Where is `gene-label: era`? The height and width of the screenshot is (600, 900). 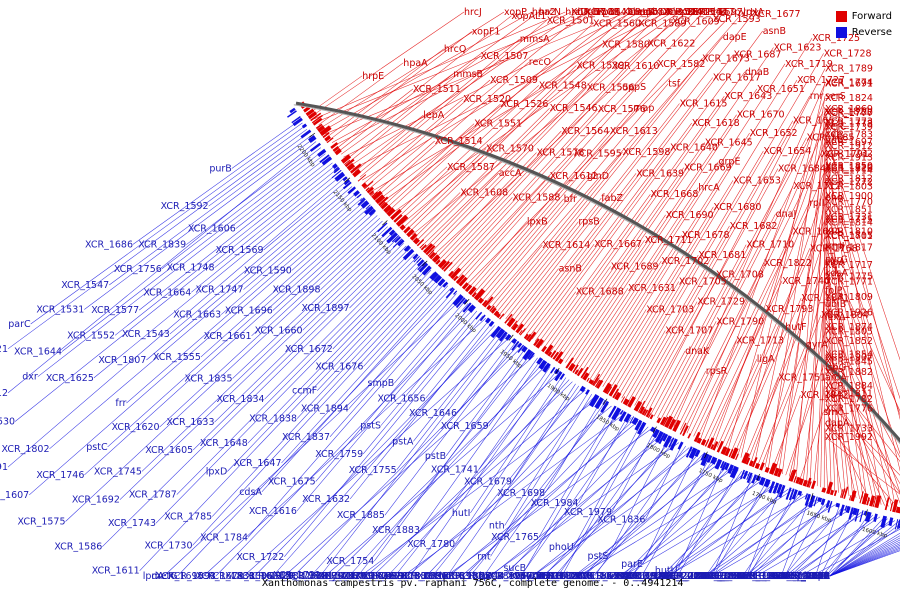 gene-label: era is located at coordinates (647, 12).